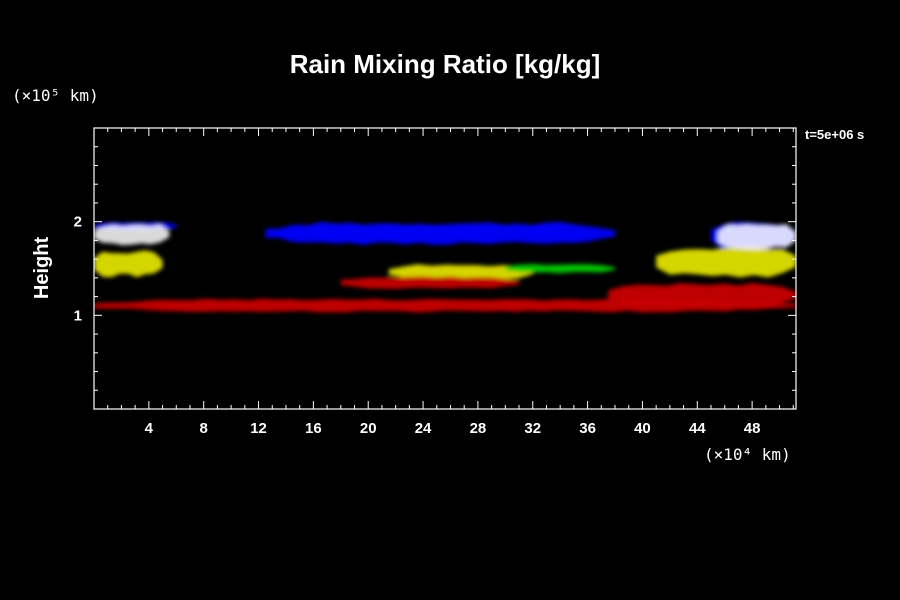  I want to click on y-tick-label: 2, so click(78, 222).